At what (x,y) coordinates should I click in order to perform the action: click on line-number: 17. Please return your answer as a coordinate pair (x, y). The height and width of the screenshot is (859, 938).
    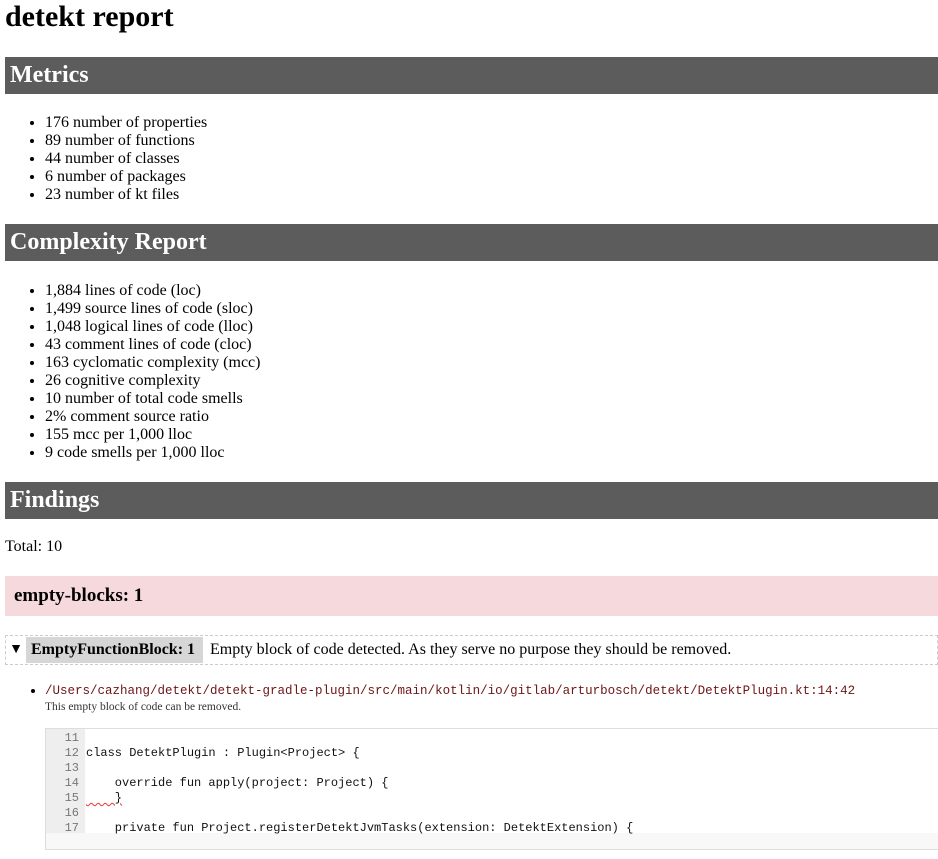
    Looking at the image, I should click on (71, 828).